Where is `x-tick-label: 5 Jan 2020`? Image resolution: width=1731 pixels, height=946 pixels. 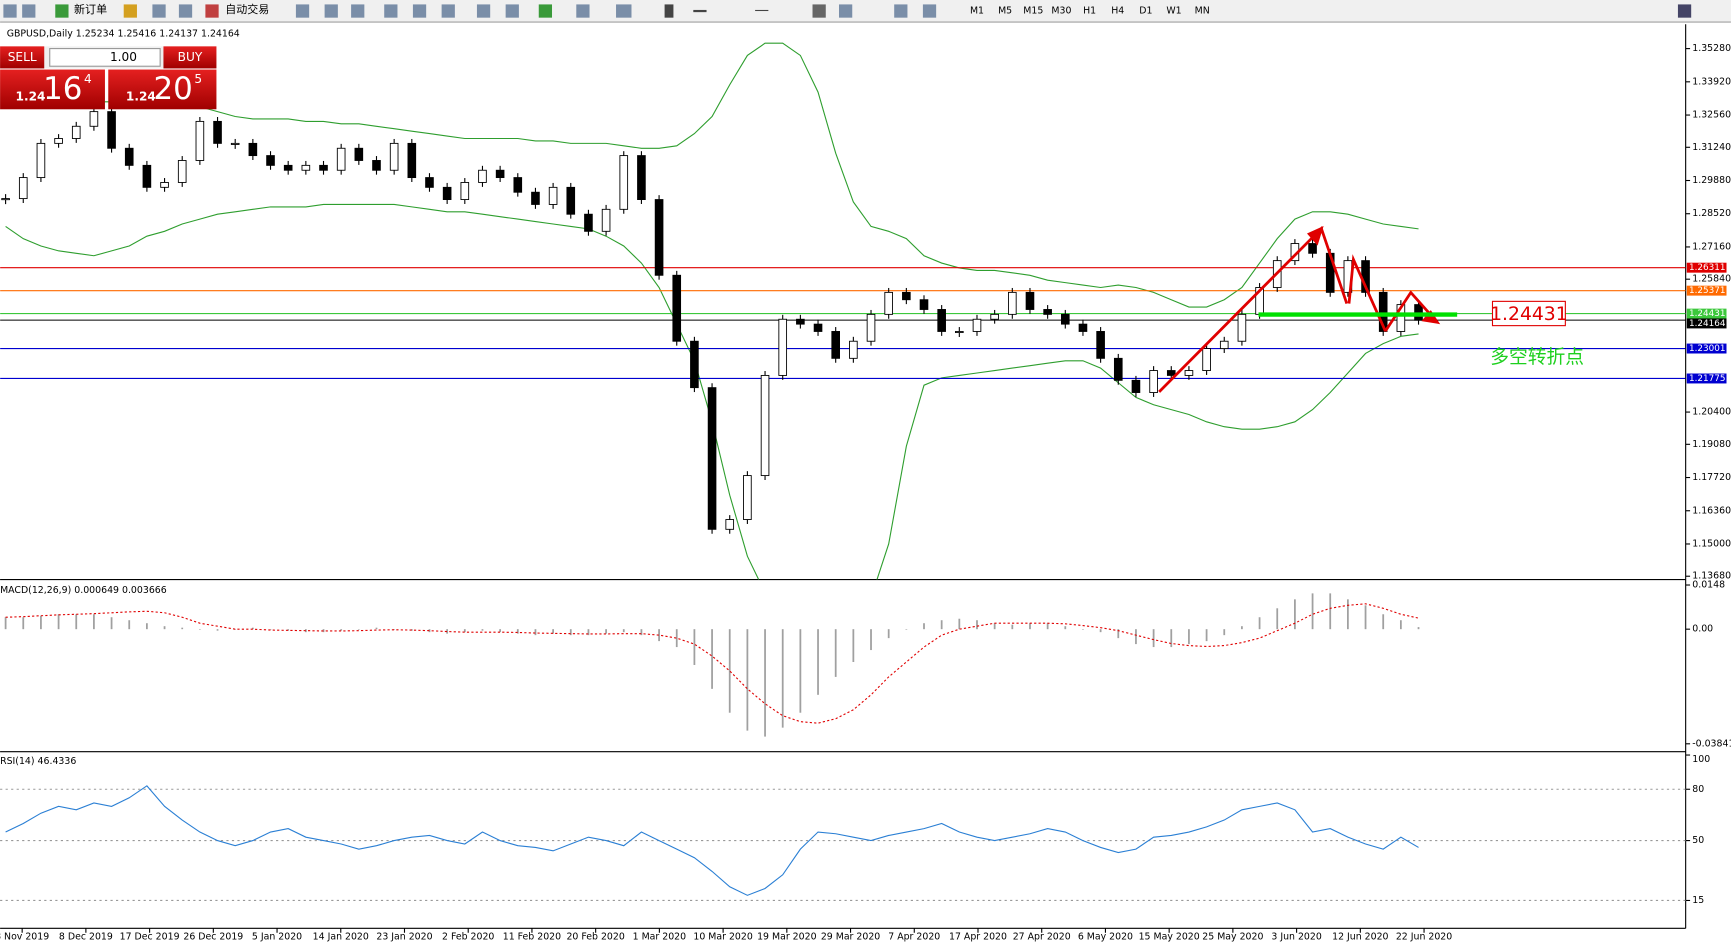 x-tick-label: 5 Jan 2020 is located at coordinates (277, 937).